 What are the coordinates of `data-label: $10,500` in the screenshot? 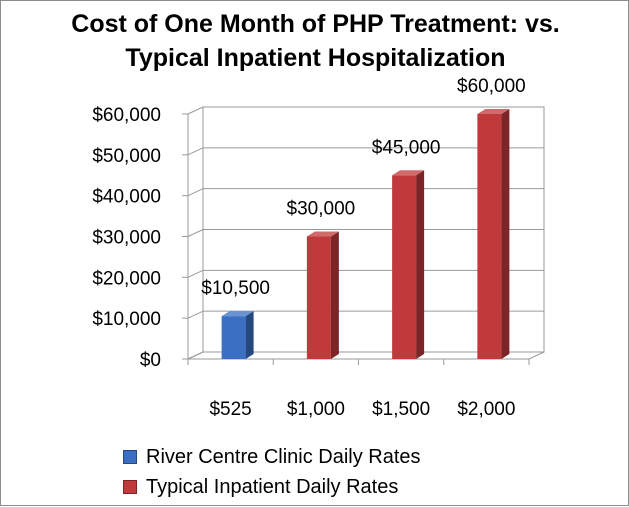 It's located at (235, 288).